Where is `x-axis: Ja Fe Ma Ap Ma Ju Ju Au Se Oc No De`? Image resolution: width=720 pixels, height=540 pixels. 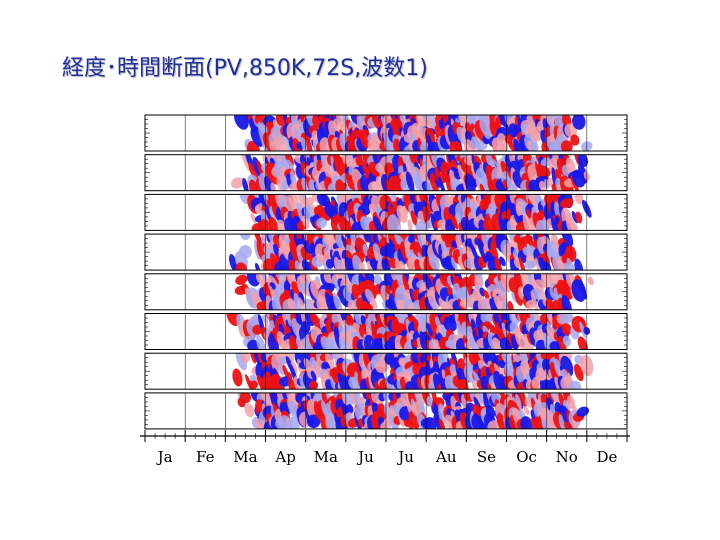 x-axis: Ja Fe Ma Ap Ma Ju Ju Au Se Oc No De is located at coordinates (385, 448).